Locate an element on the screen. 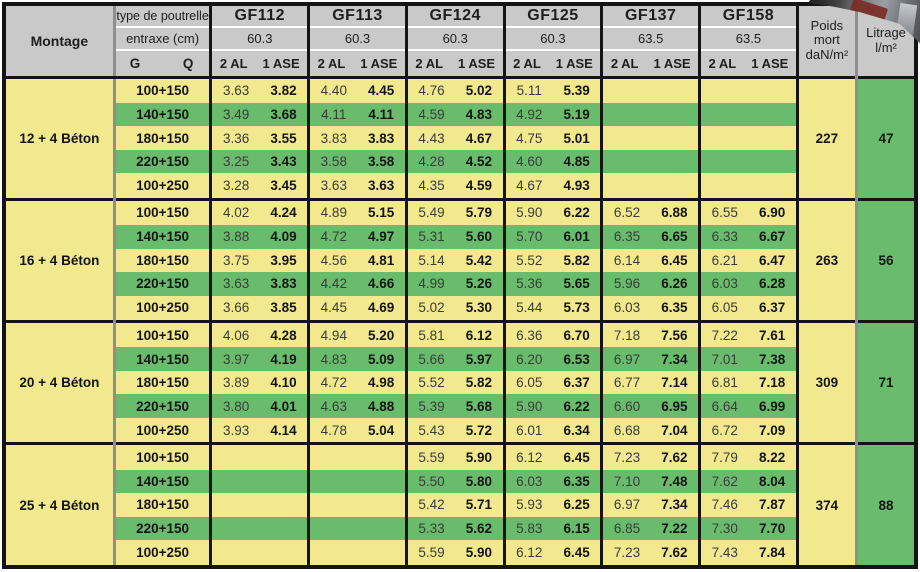 Image resolution: width=920 pixels, height=572 pixels. value-cell: 5.14 is located at coordinates (430, 260).